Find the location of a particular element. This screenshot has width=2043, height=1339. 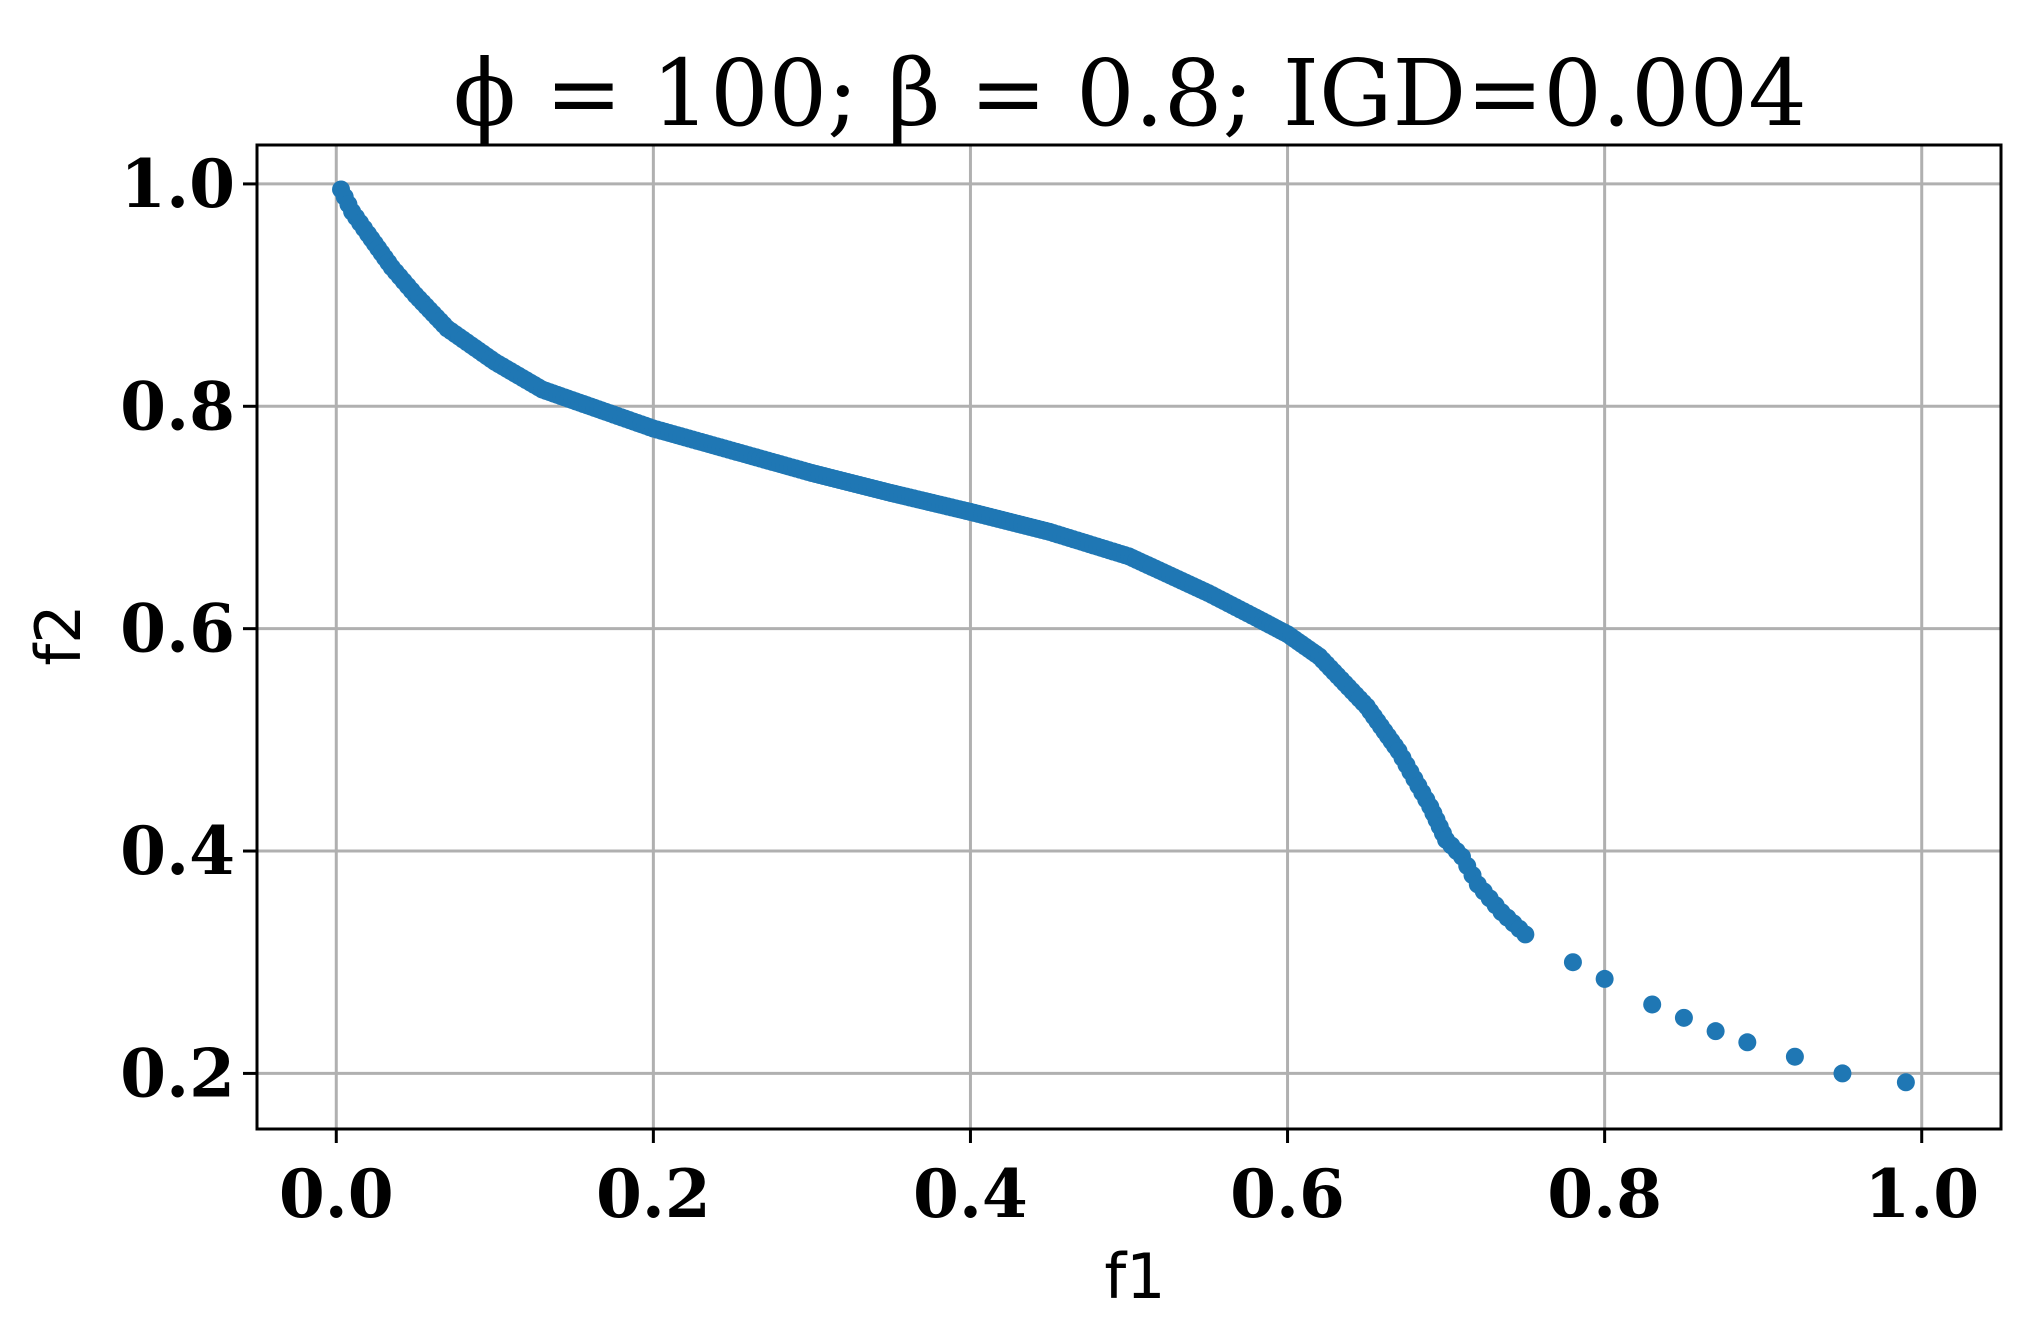

x-tick-label: 0.2 is located at coordinates (653, 1194).